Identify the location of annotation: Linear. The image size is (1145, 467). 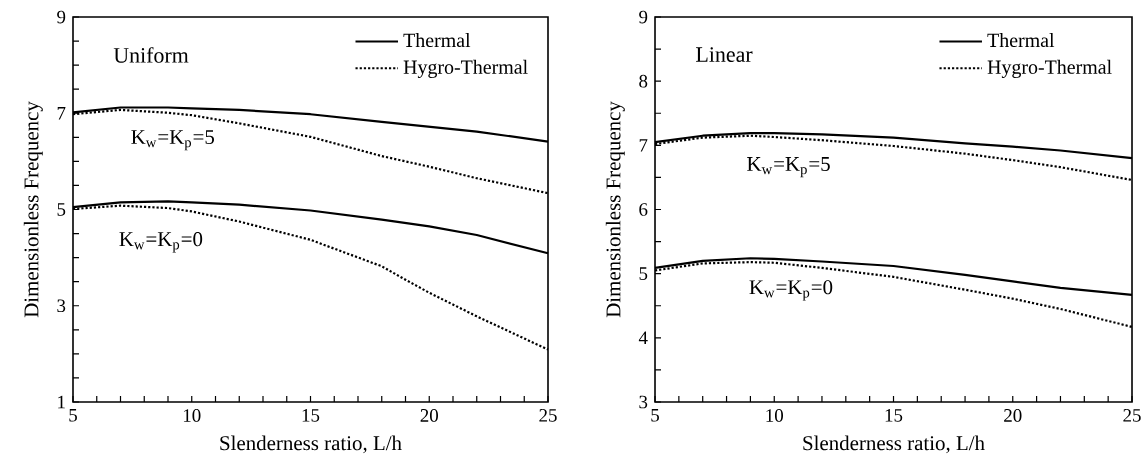
(724, 54).